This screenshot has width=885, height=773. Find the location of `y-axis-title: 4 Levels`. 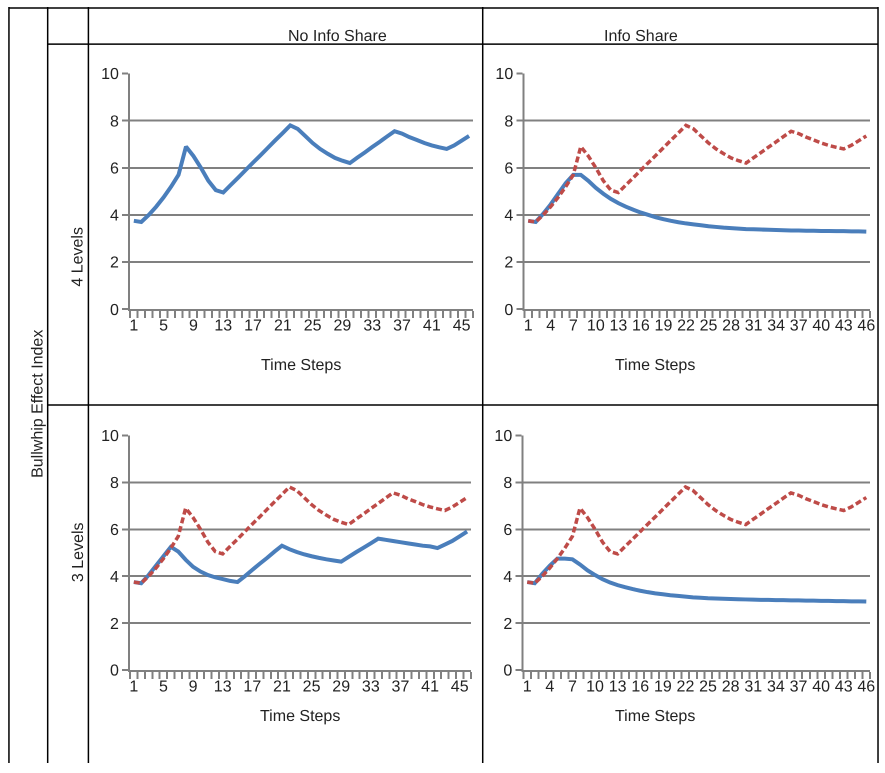

y-axis-title: 4 Levels is located at coordinates (77, 257).